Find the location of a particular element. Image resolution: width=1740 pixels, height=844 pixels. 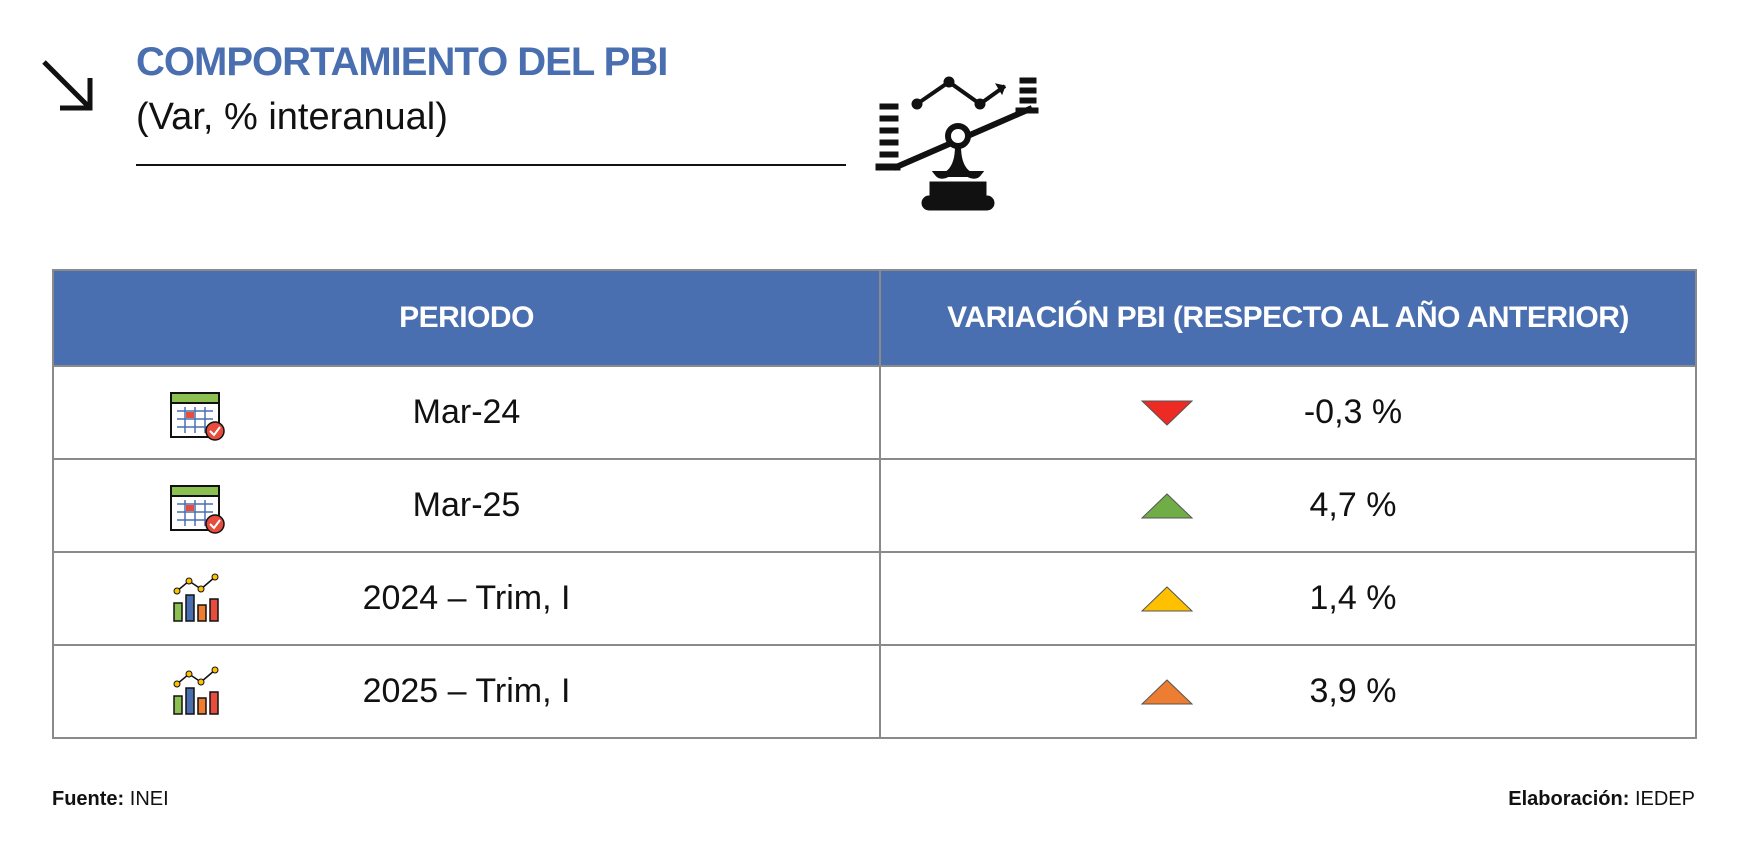

period: Mar-25 is located at coordinates (466, 505).